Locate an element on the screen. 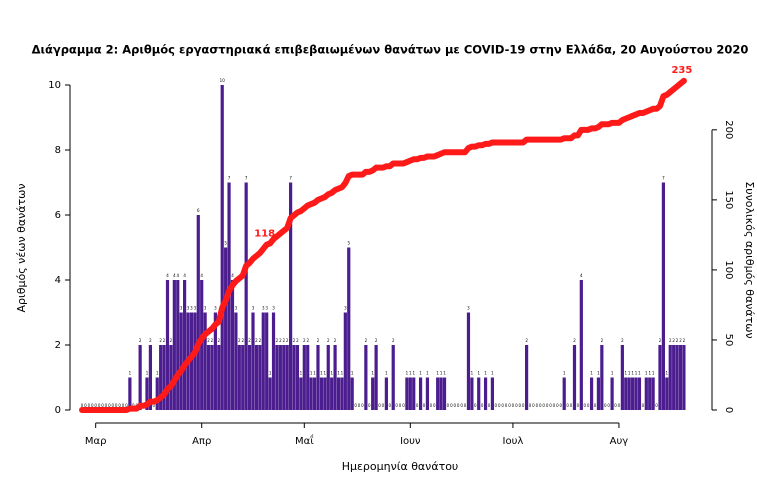 This screenshot has width=757, height=486. y2-tick-label: 200 is located at coordinates (728, 129).